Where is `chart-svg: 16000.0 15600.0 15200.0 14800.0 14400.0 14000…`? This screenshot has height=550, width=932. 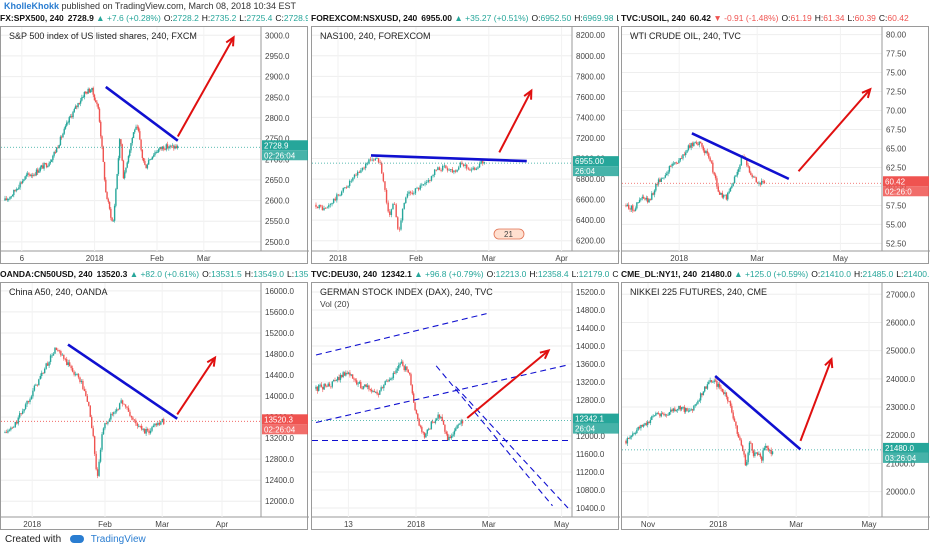 chart-svg: 16000.0 15600.0 15200.0 14800.0 14400.0 14000… is located at coordinates (155, 407).